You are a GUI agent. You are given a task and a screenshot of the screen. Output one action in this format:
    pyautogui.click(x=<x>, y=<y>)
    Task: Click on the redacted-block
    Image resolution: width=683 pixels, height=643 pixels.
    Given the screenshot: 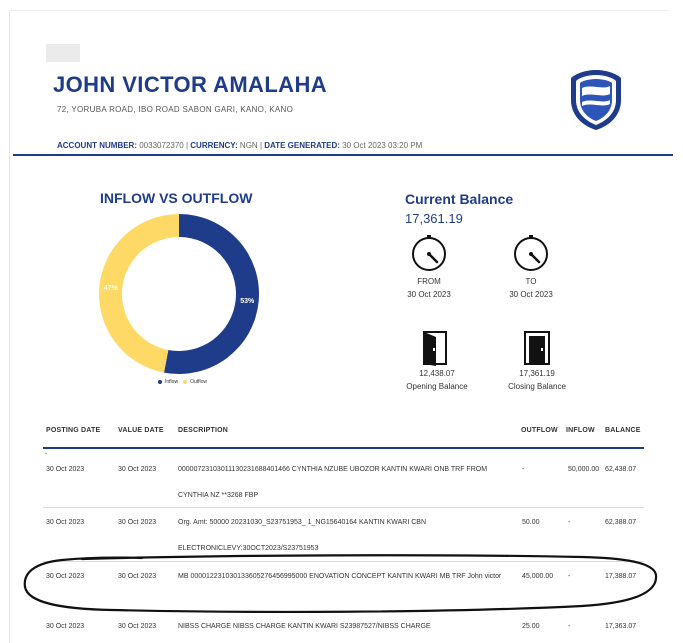 What is the action you would take?
    pyautogui.click(x=63, y=53)
    